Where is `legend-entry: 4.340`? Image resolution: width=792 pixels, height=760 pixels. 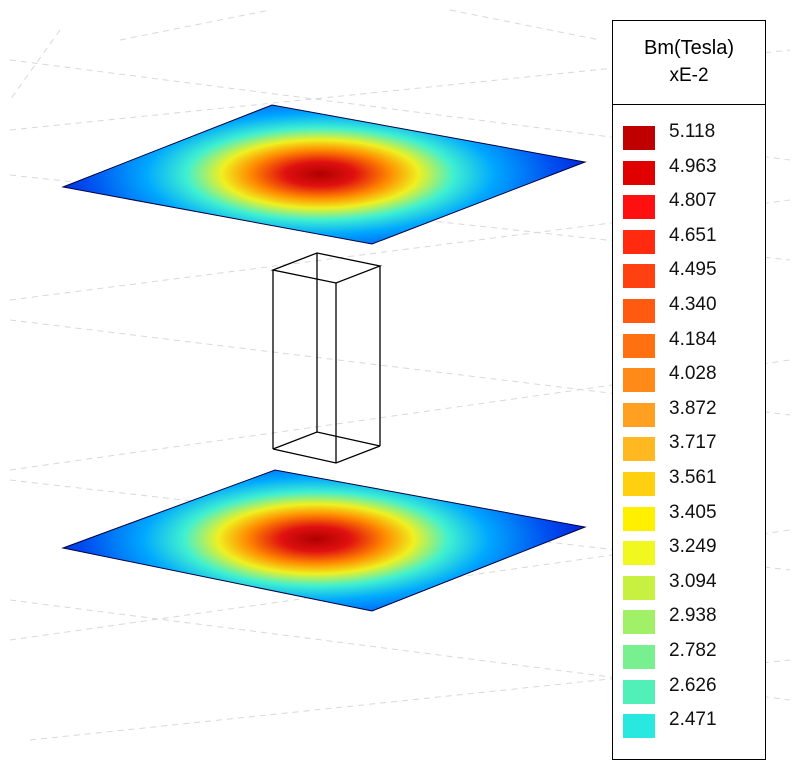
legend-entry: 4.340 is located at coordinates (689, 309).